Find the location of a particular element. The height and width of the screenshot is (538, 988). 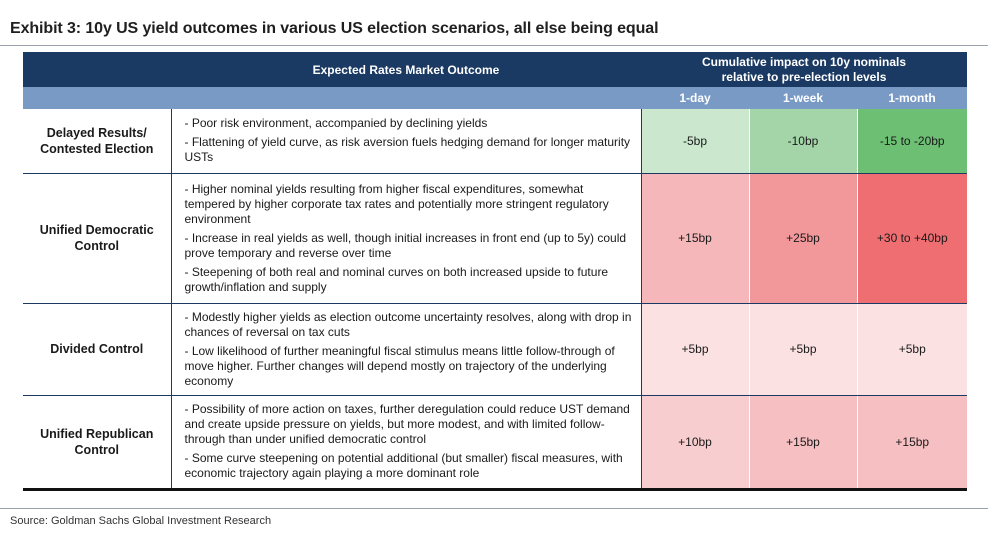

value-1-day: -5bp is located at coordinates (694, 141).